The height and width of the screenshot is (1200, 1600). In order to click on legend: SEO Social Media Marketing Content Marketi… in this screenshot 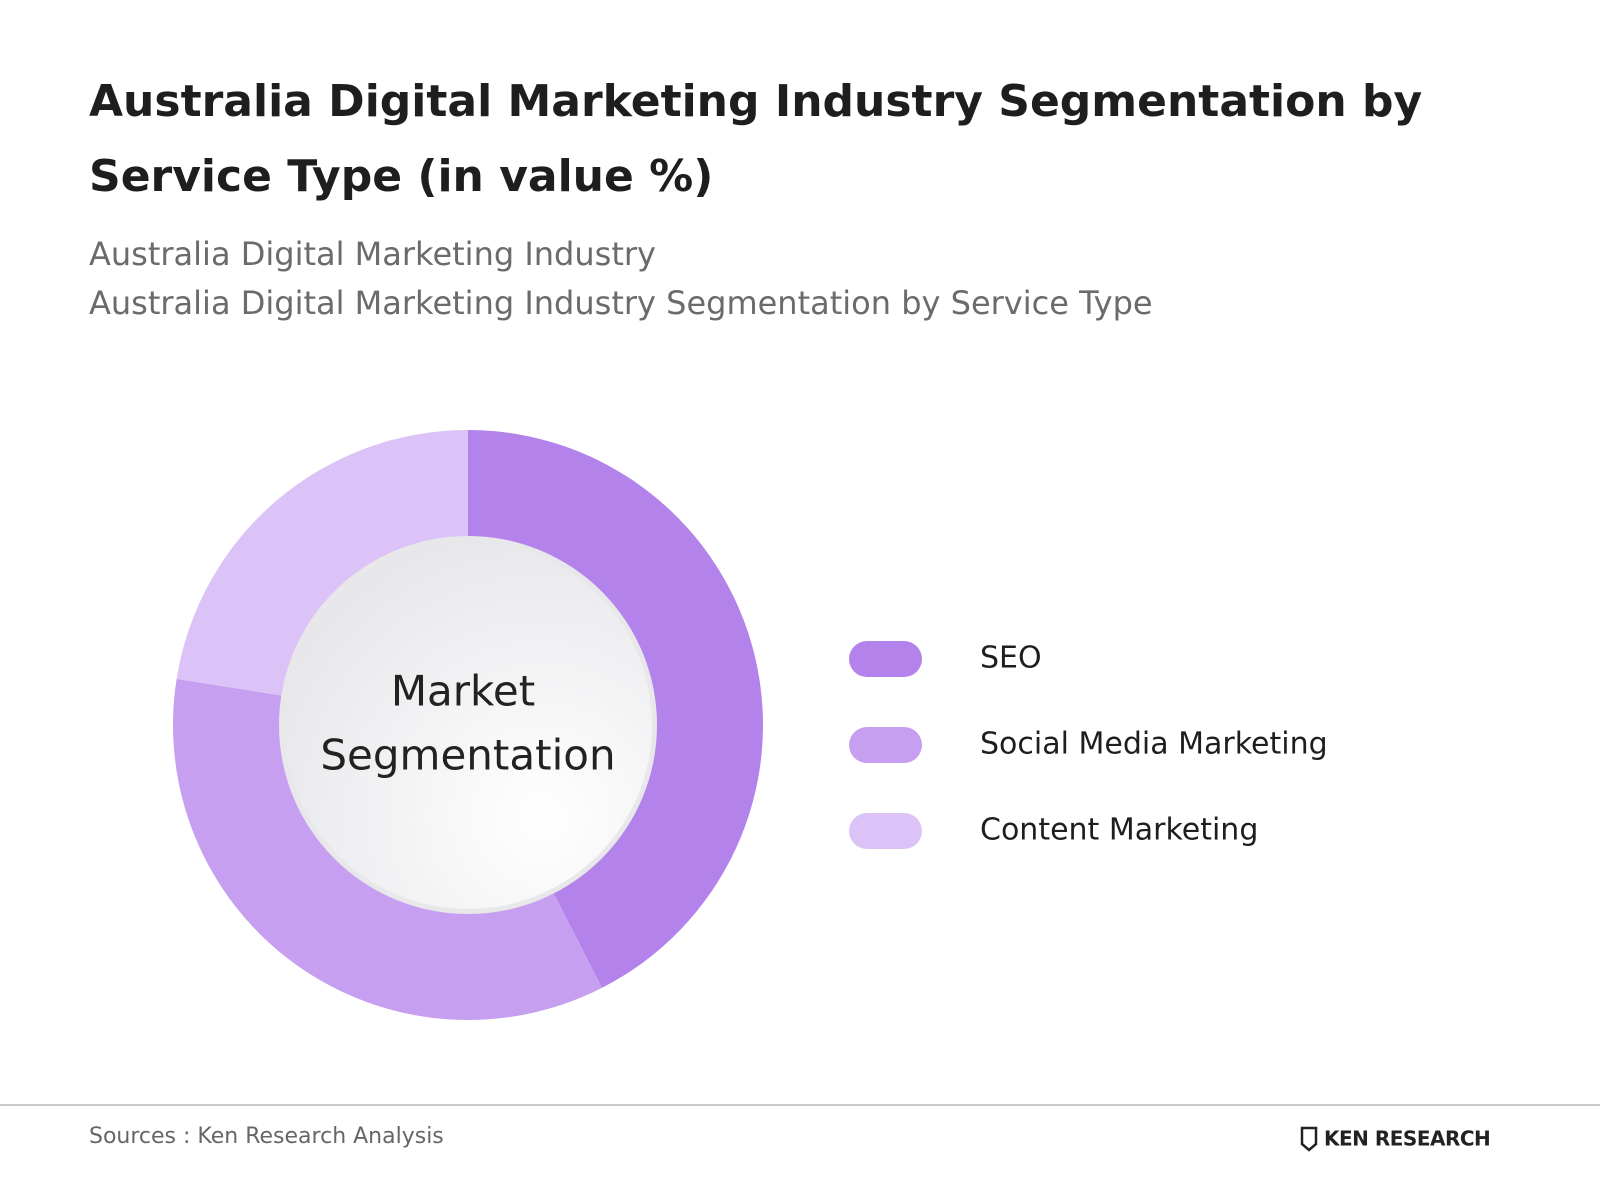, I will do `click(1088, 745)`.